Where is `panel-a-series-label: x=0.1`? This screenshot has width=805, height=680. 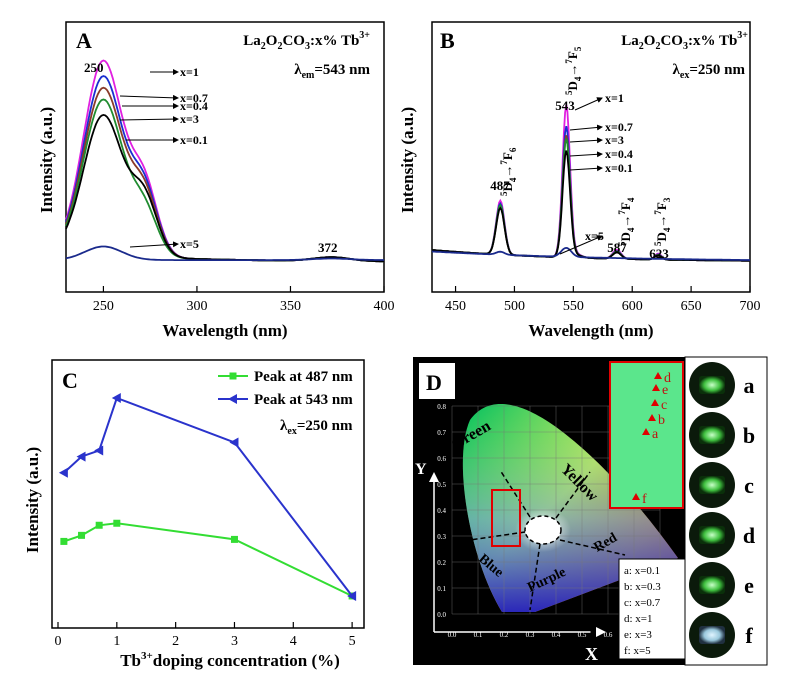 panel-a-series-label: x=0.1 is located at coordinates (194, 140).